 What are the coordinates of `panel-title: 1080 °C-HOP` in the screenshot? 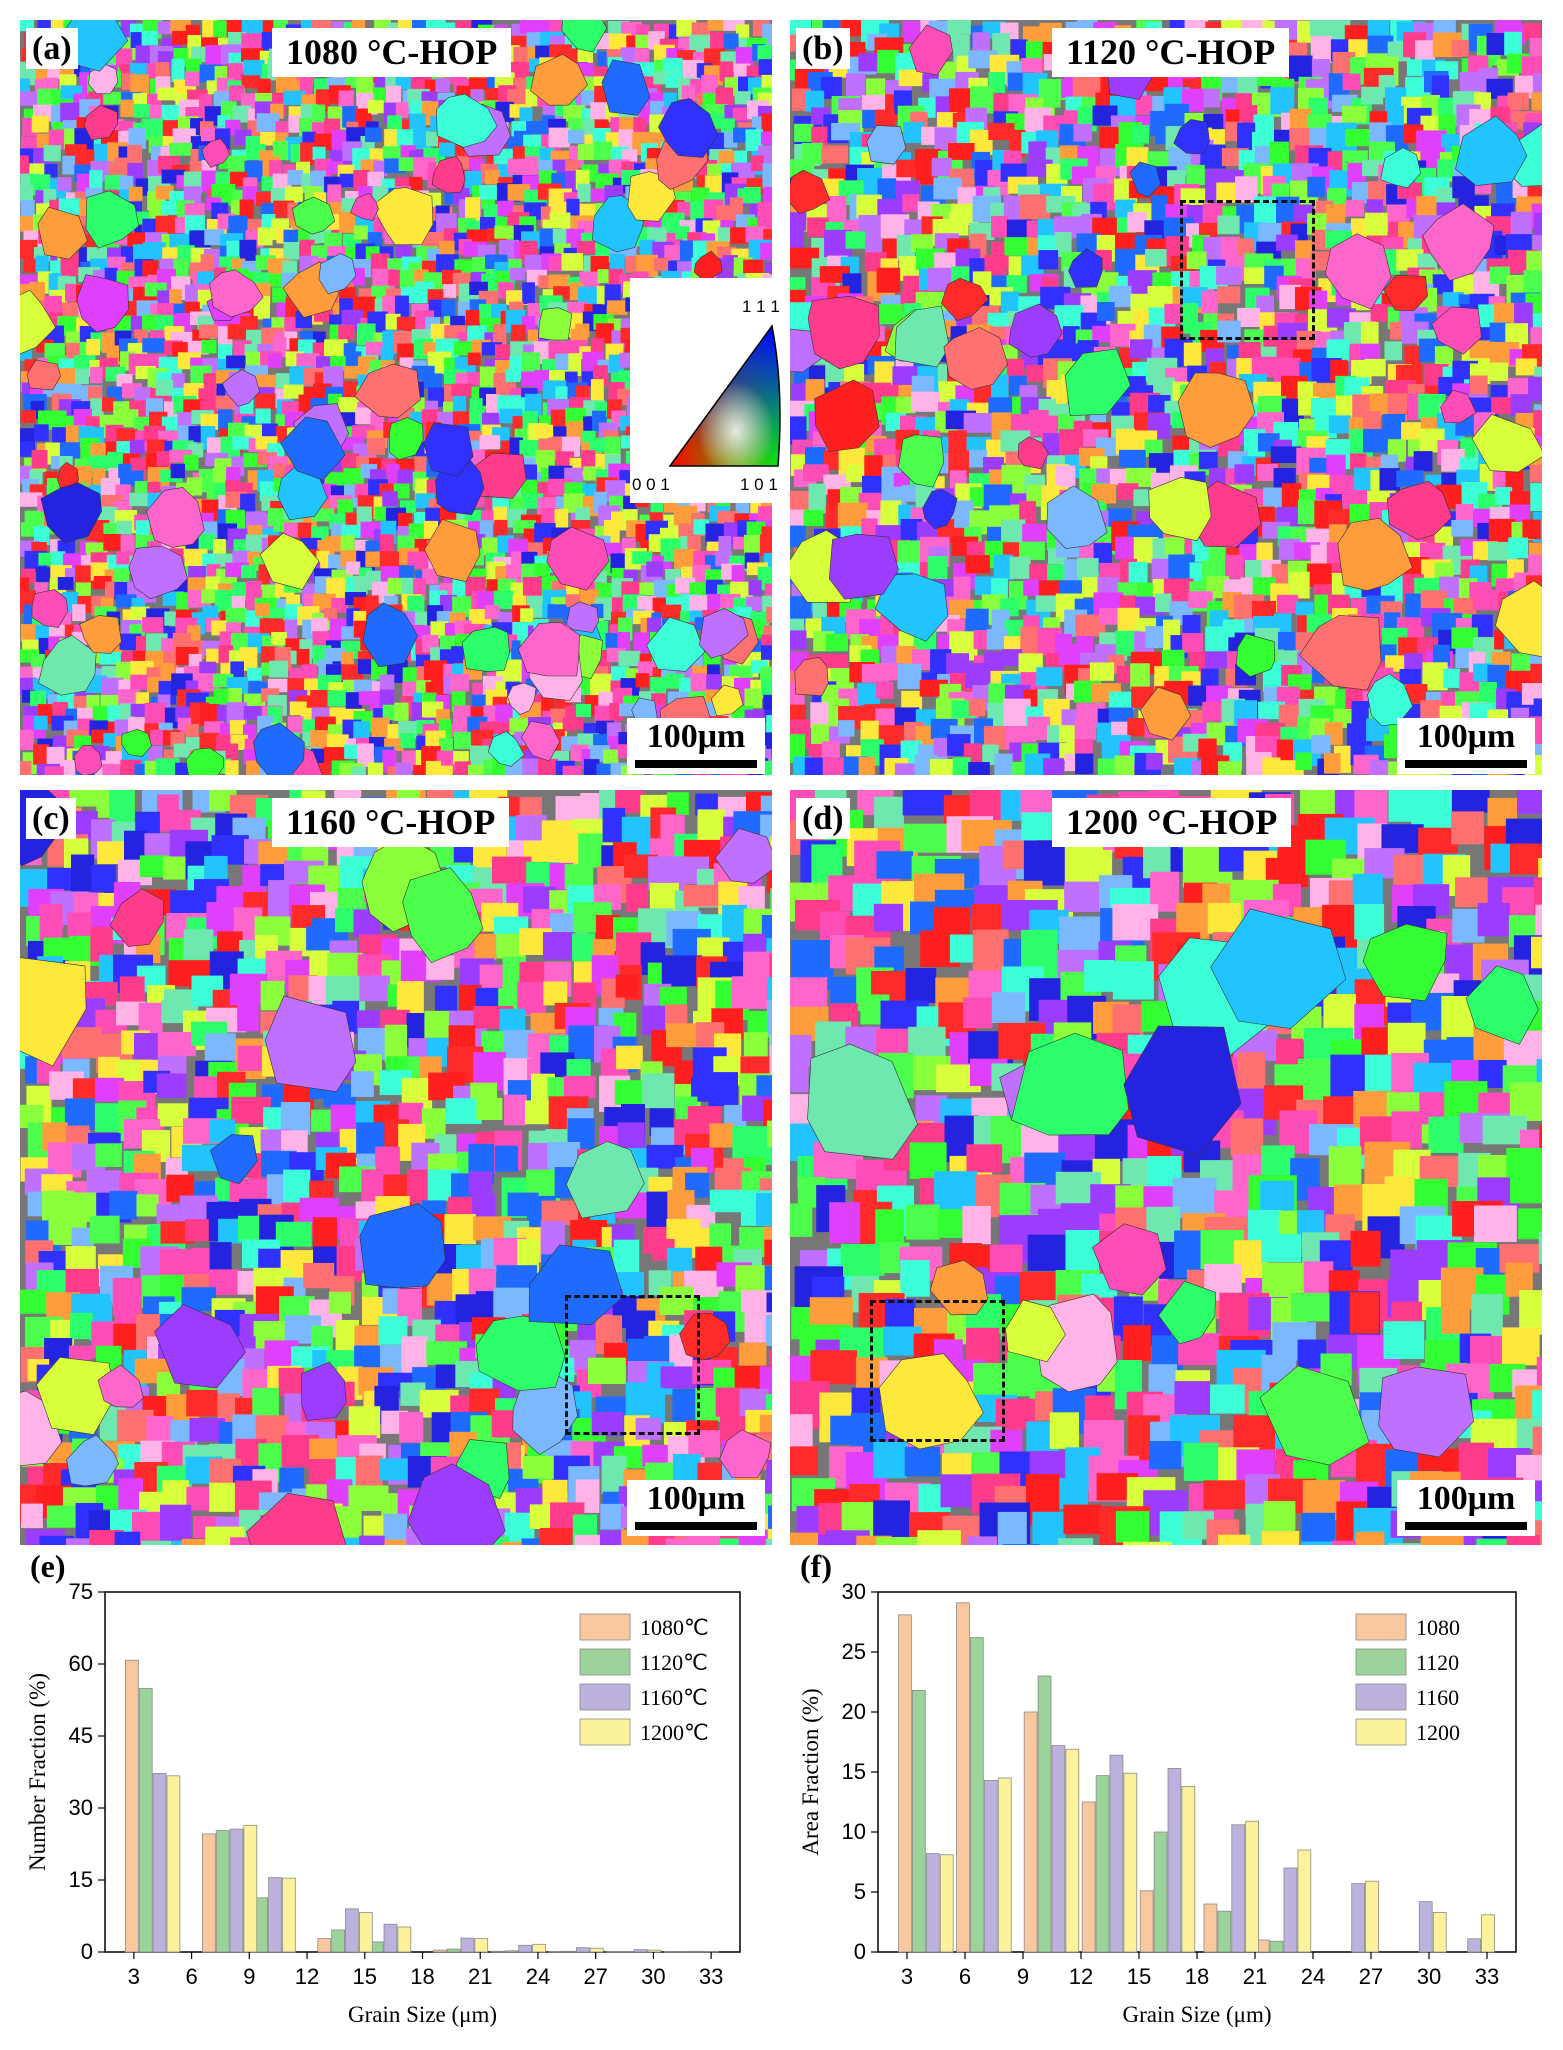 It's located at (392, 53).